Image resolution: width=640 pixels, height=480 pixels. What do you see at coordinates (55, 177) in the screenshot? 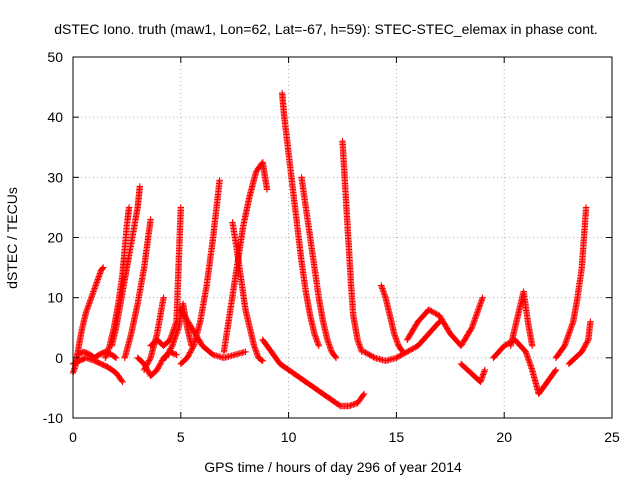
I see `y-tick-label: 30` at bounding box center [55, 177].